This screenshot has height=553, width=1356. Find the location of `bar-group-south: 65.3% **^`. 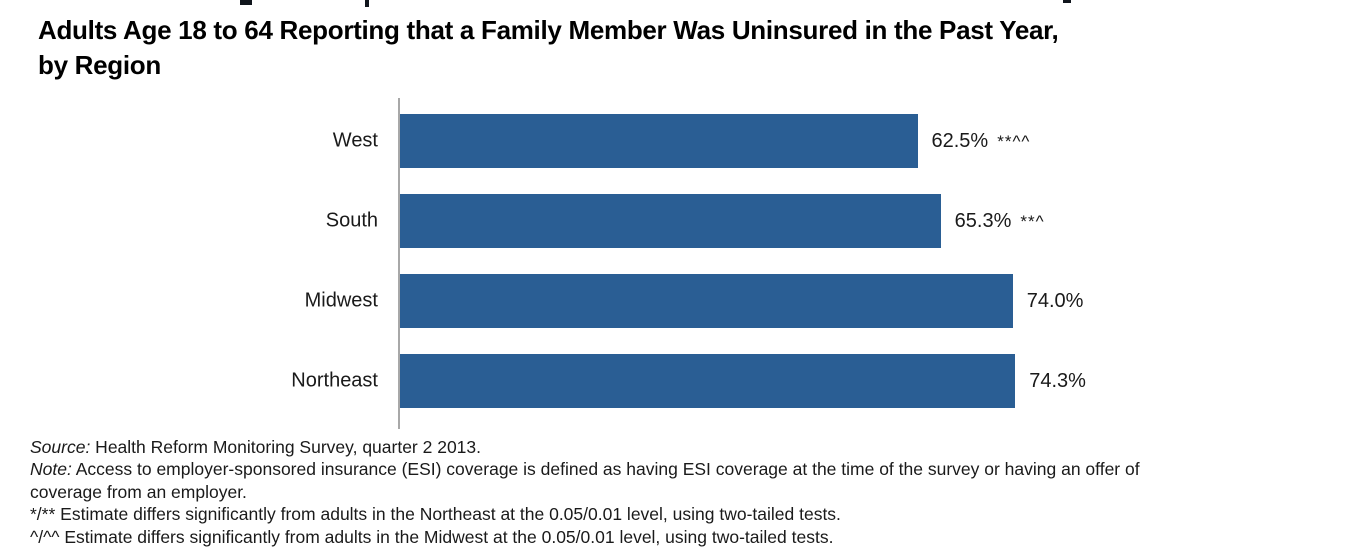

bar-group-south: 65.3% **^ is located at coordinates (722, 221).